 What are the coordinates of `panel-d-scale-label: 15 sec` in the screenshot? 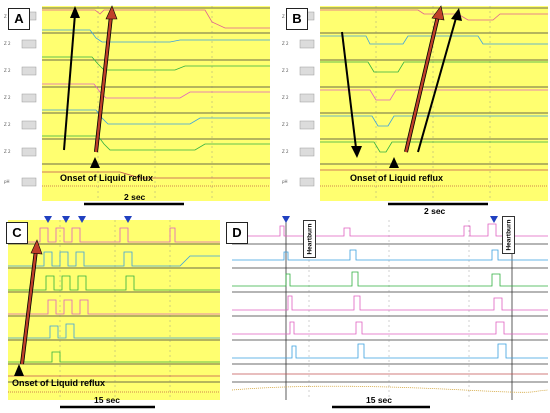 It's located at (379, 400).